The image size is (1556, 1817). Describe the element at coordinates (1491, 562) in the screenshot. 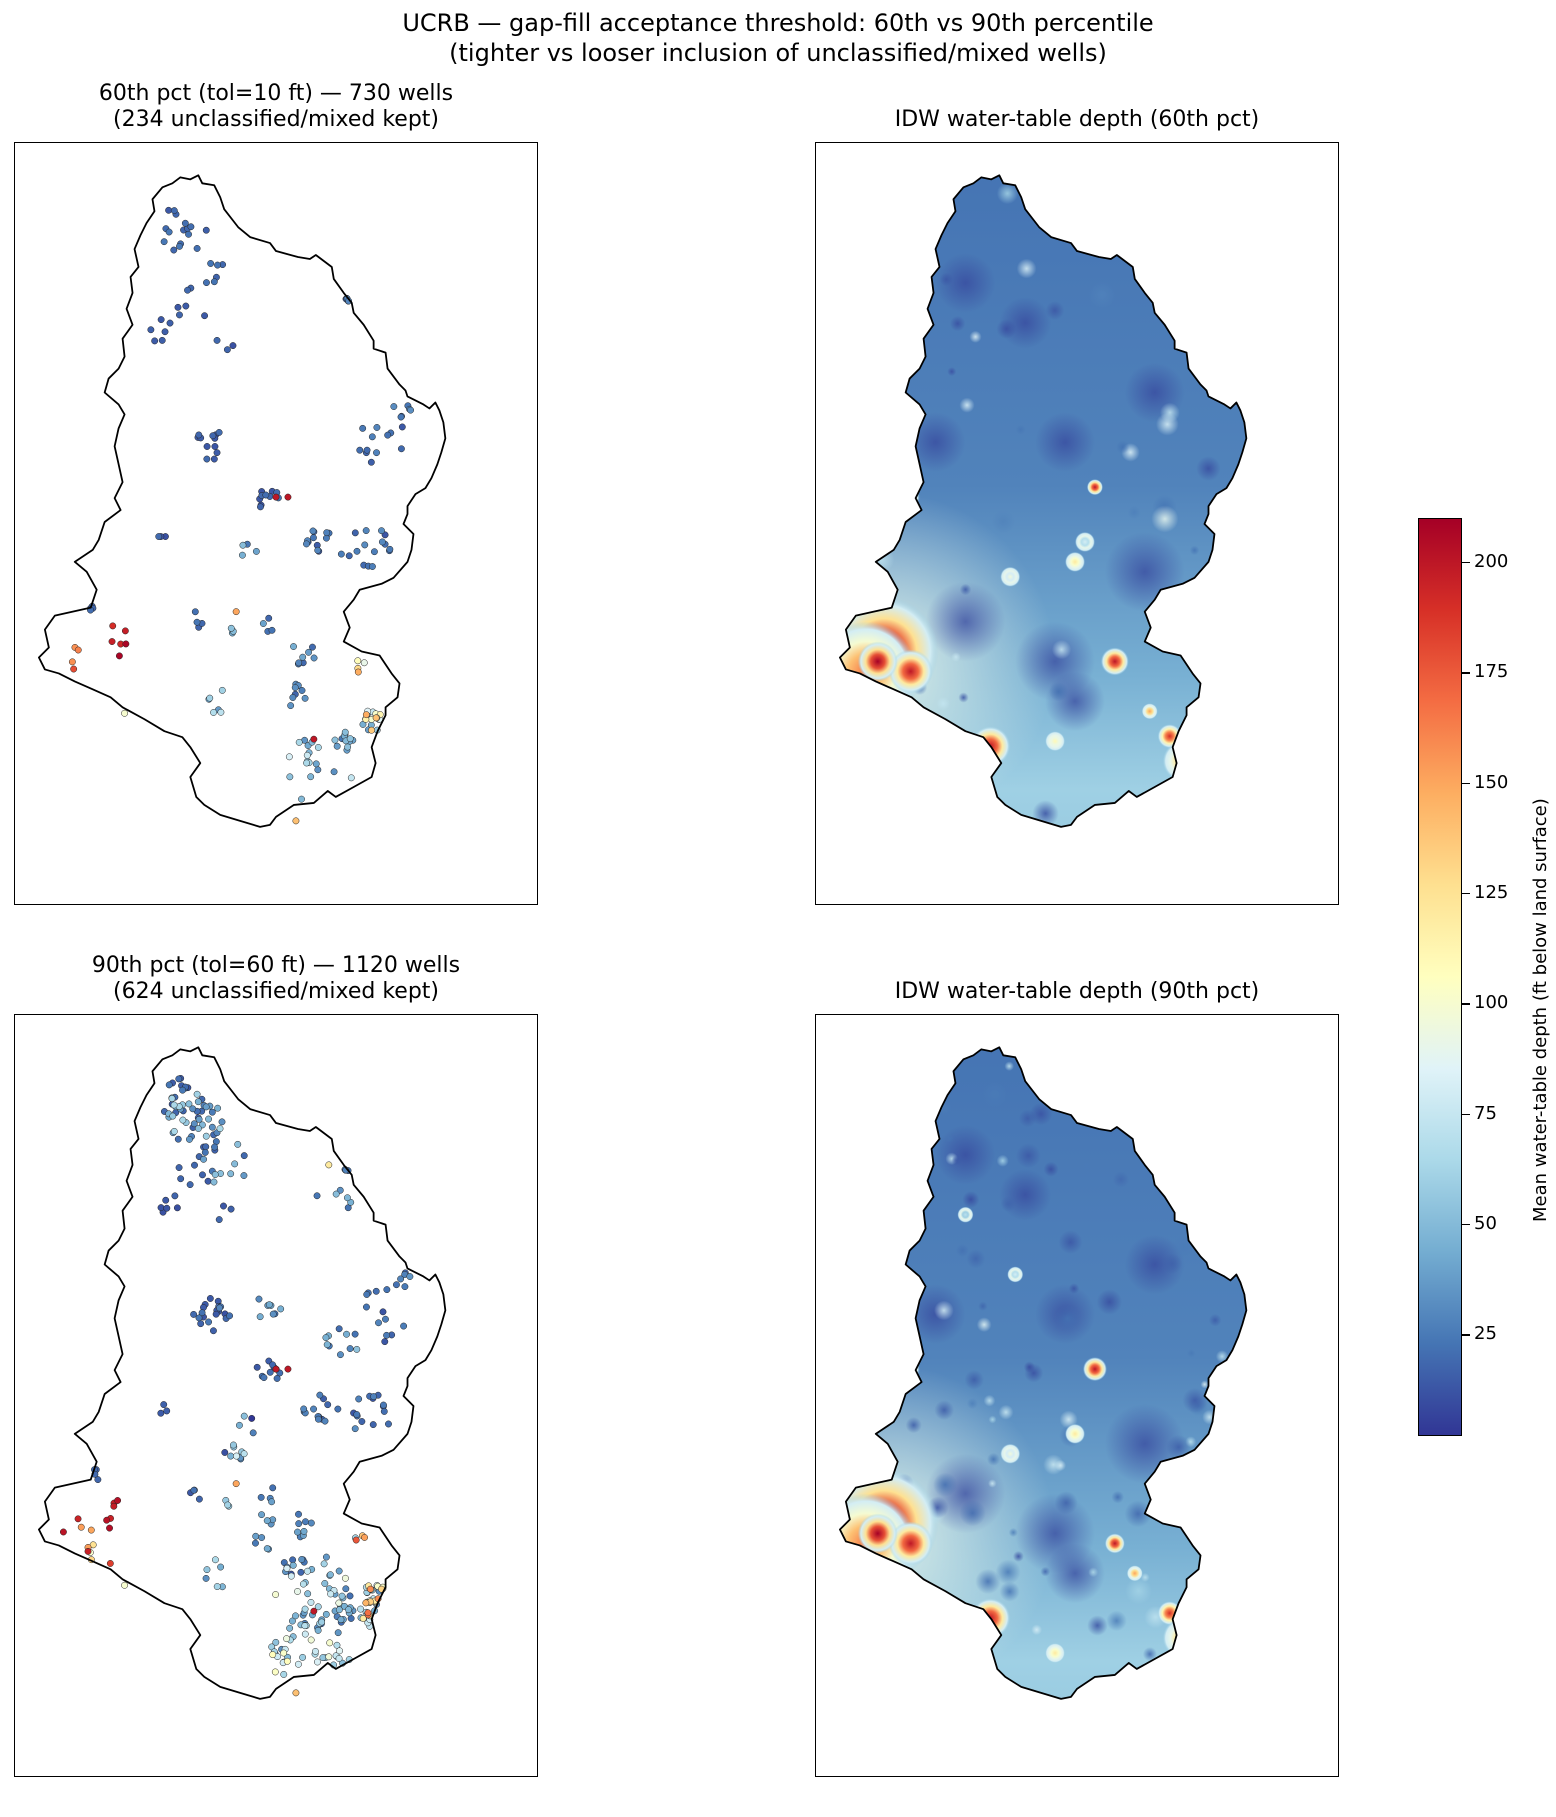

I see `colorbar-tick-label: 200` at that location.